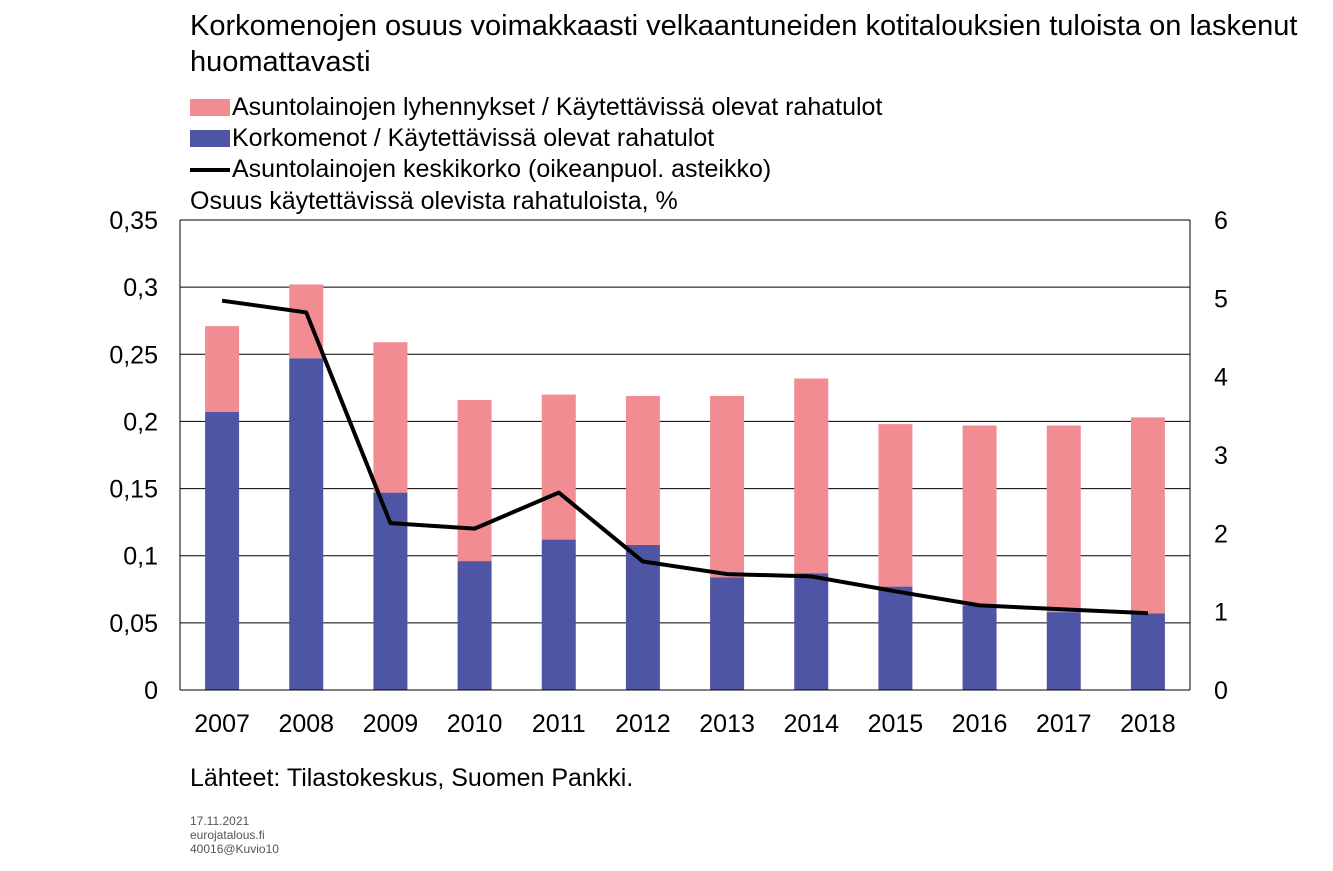 Image resolution: width=1333 pixels, height=871 pixels. What do you see at coordinates (227, 835) in the screenshot?
I see `meta-site: eurojatalous.fi` at bounding box center [227, 835].